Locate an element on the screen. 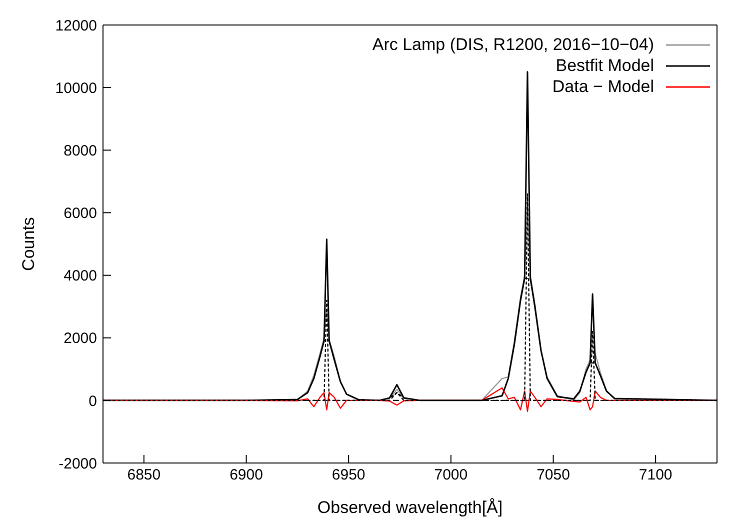 The height and width of the screenshot is (525, 750). y-tick-label: -2000 is located at coordinates (77, 463).